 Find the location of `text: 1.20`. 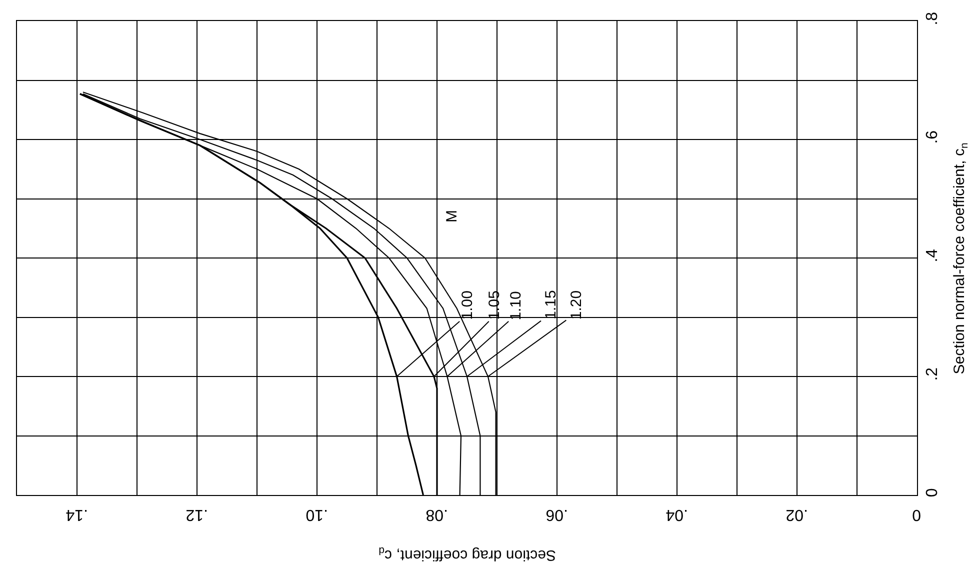

text: 1.20 is located at coordinates (576, 305).